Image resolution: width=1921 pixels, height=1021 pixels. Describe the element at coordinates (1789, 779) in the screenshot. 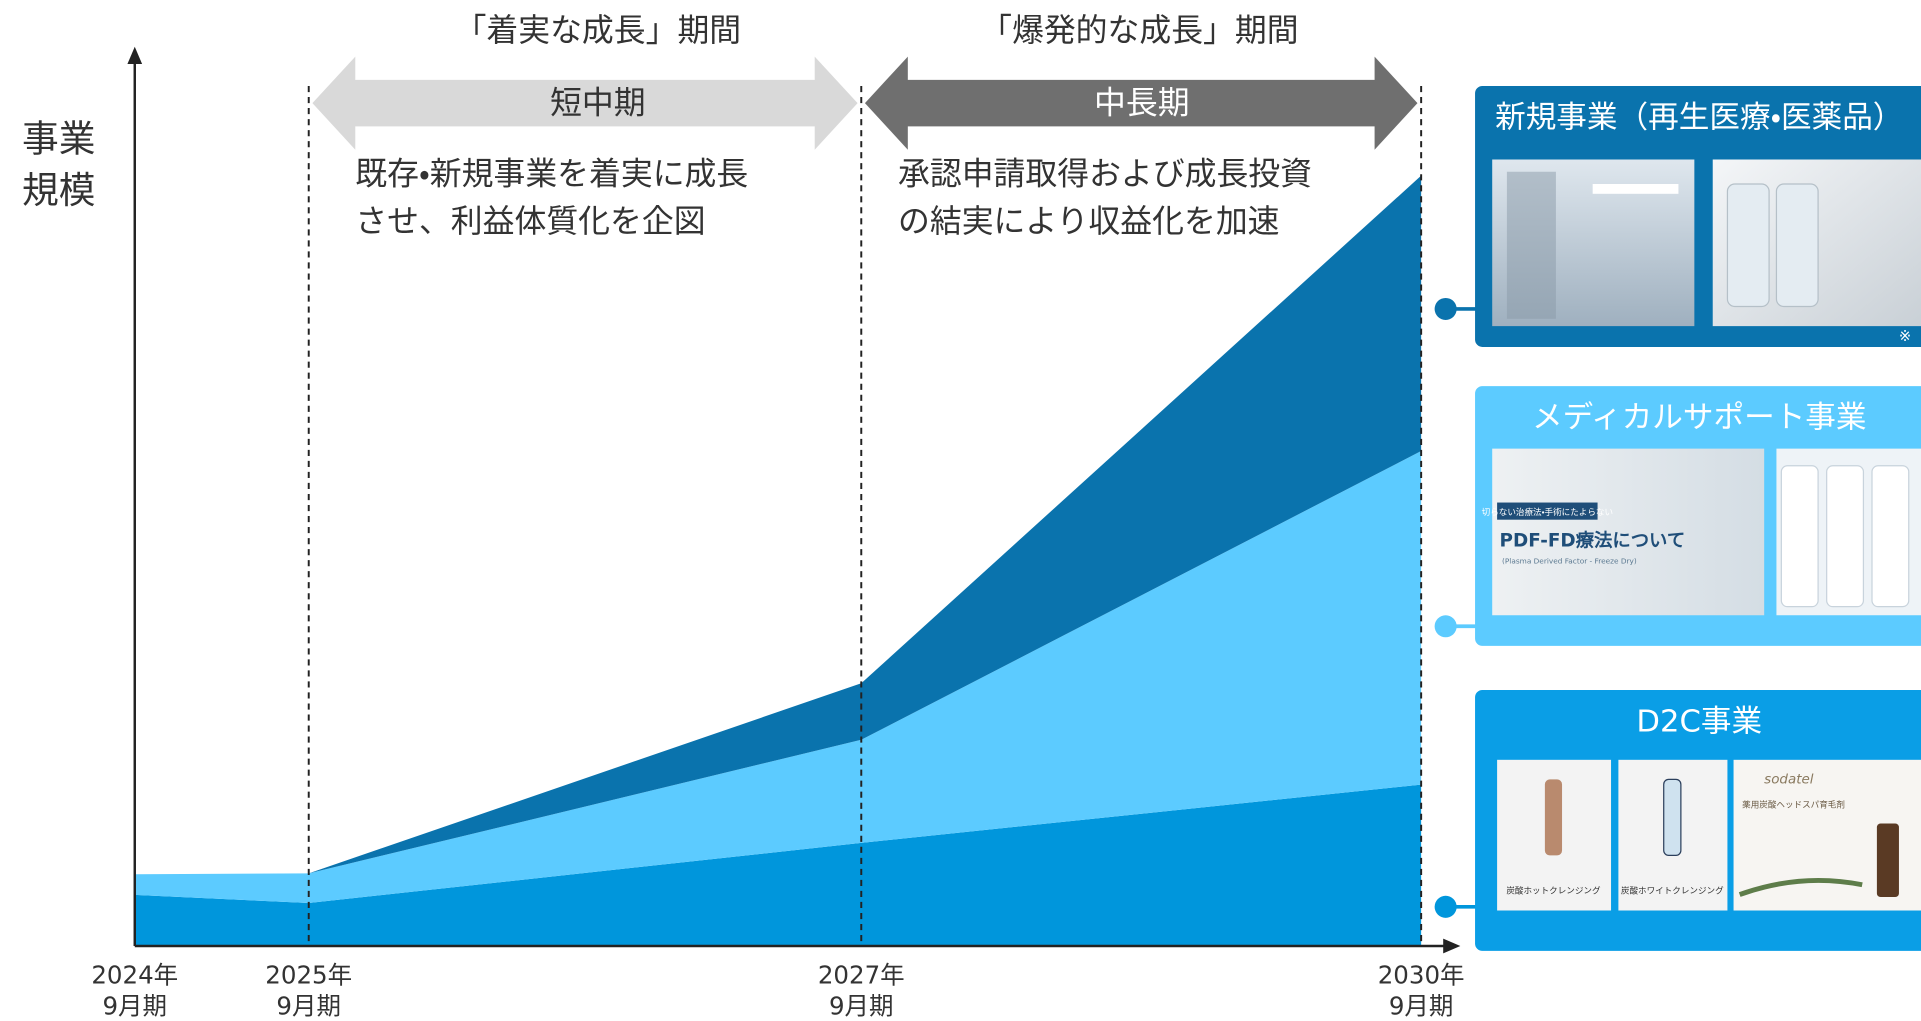

I see `image-text: sodatel` at that location.